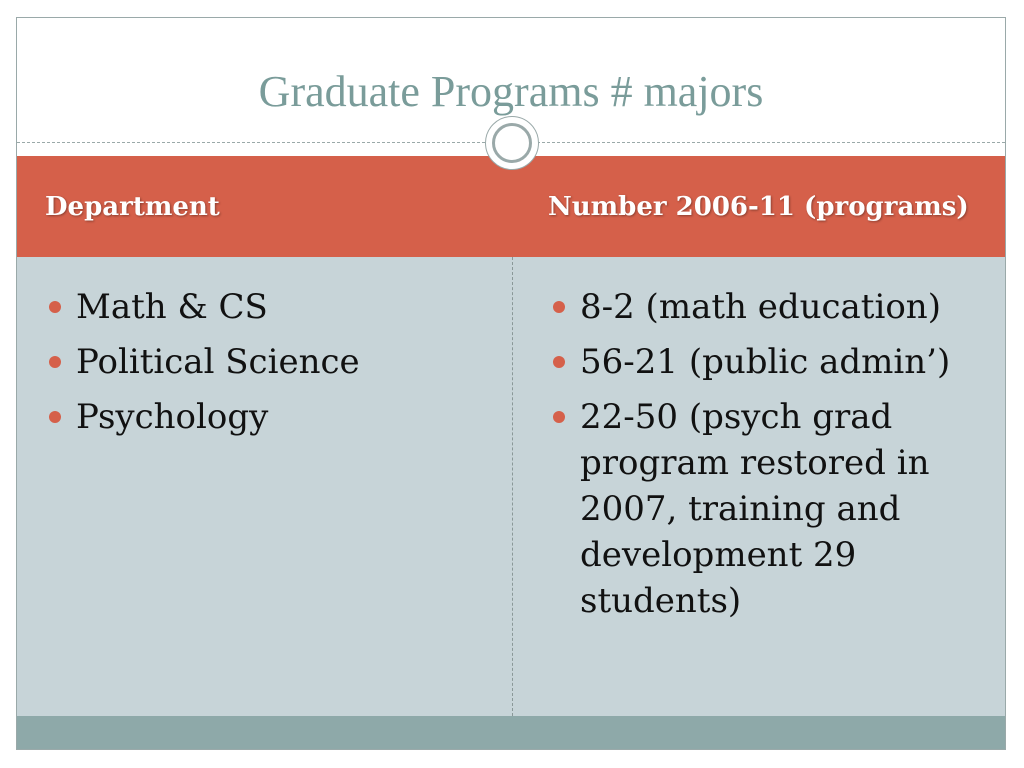 This screenshot has width=1024, height=768. What do you see at coordinates (511, 206) in the screenshot?
I see `table-header-row: Department Number 2006-11 (programs)` at bounding box center [511, 206].